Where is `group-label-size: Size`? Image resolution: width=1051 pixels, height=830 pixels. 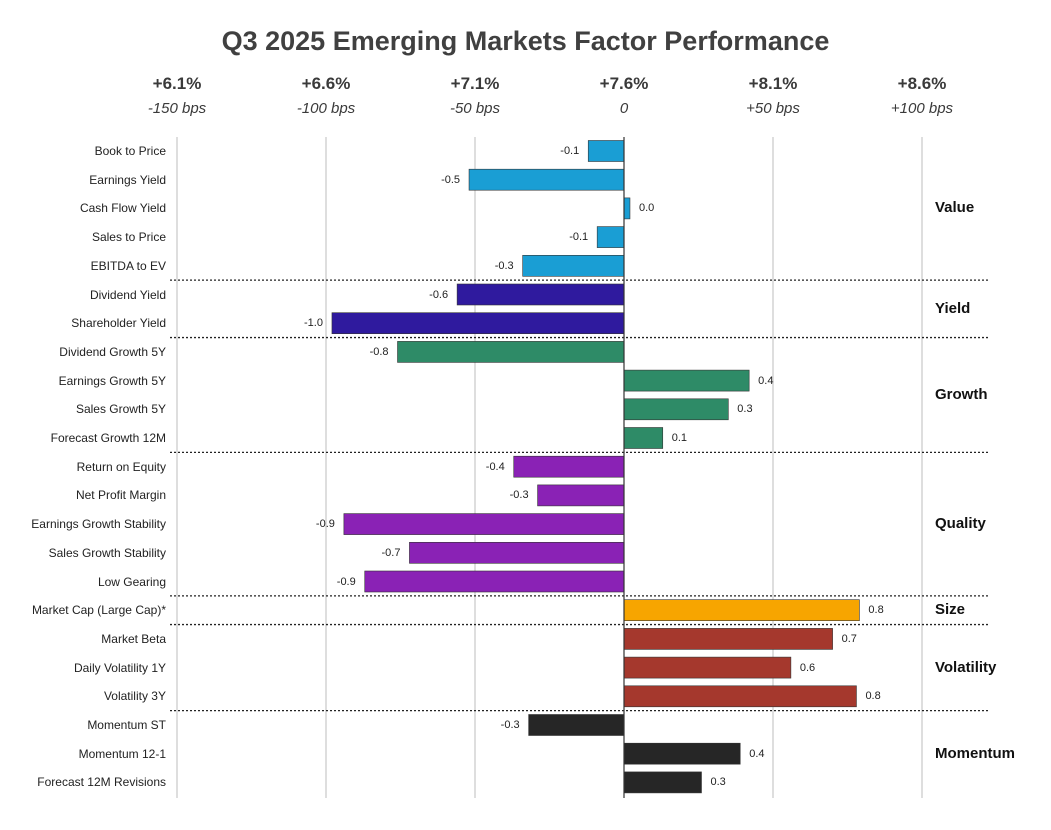
group-label-size: Size is located at coordinates (950, 610).